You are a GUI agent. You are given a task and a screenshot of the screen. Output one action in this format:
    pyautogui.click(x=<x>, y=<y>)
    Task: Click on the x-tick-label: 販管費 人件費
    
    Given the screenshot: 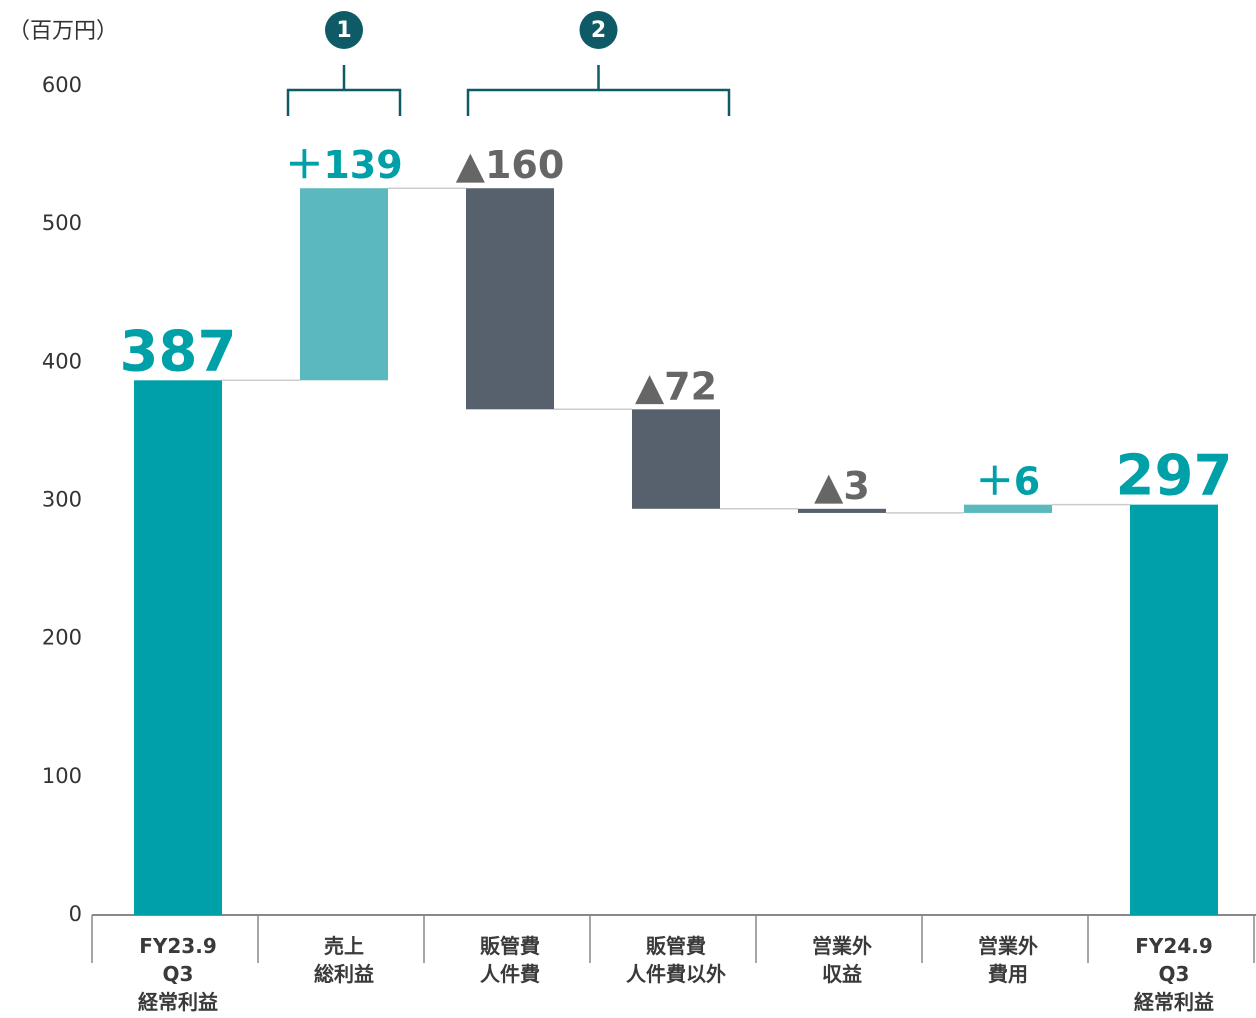 What is the action you would take?
    pyautogui.click(x=510, y=960)
    